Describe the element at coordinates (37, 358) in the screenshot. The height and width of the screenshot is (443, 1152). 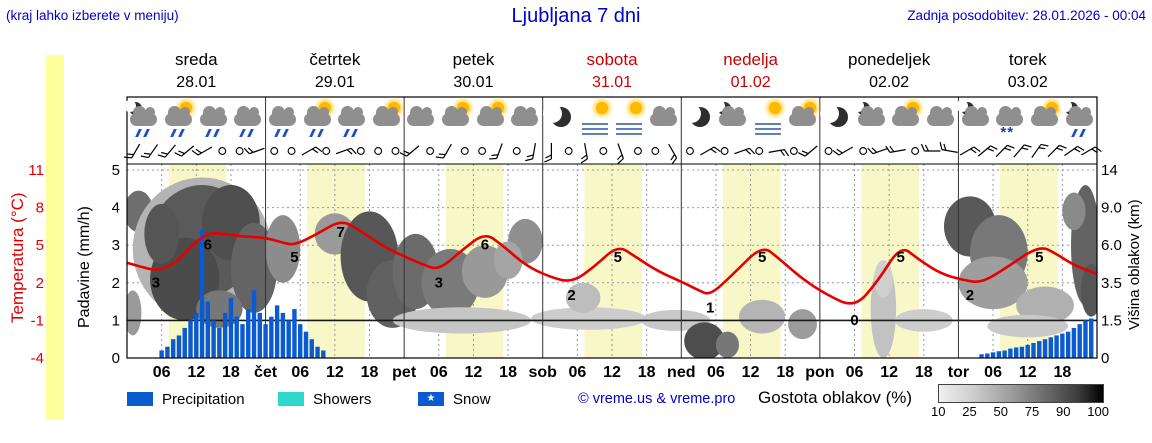
I see `temperature-tick: -4` at that location.